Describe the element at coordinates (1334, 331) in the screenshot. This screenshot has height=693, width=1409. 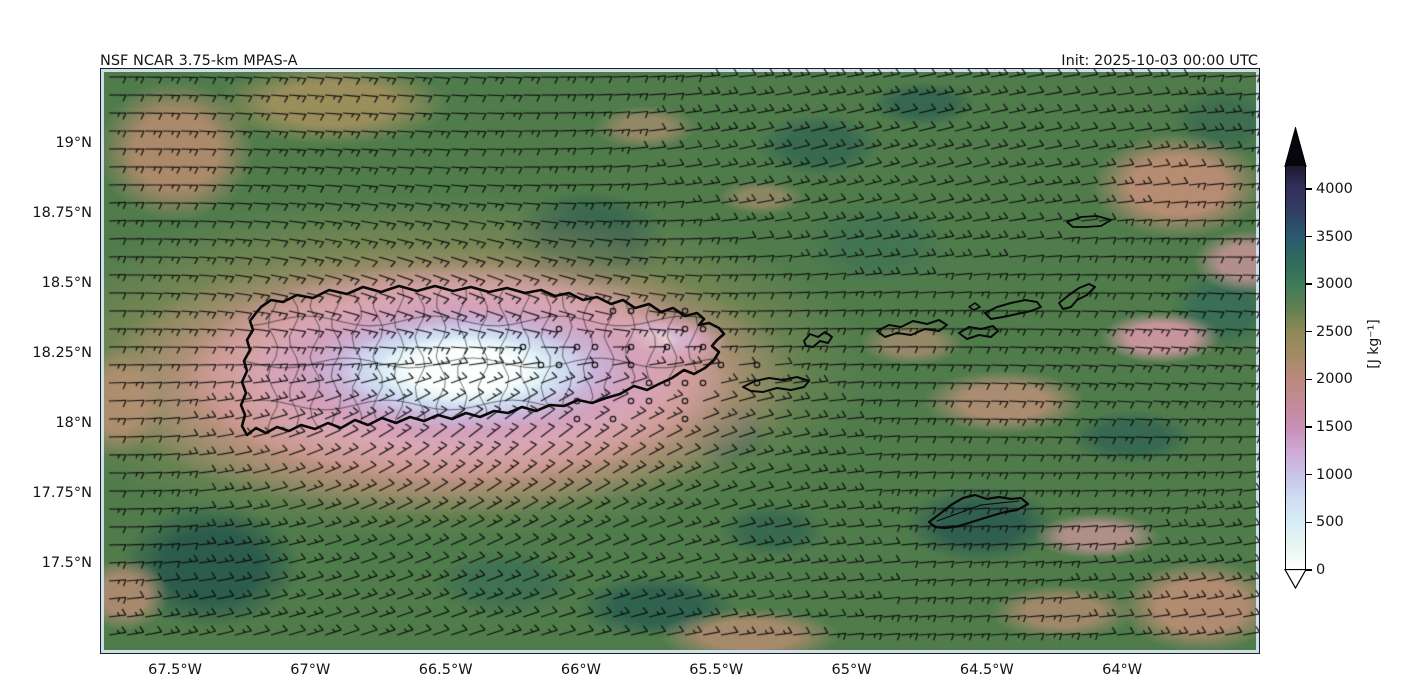
I see `colorbar-tick-label: 2500` at that location.